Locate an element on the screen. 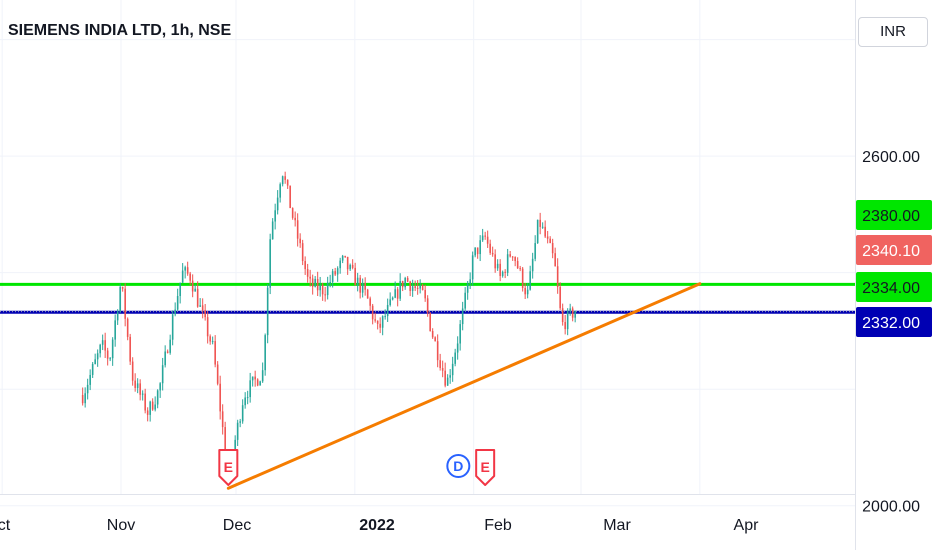 The height and width of the screenshot is (550, 932). price-tag-label: 2332.00 is located at coordinates (891, 323).